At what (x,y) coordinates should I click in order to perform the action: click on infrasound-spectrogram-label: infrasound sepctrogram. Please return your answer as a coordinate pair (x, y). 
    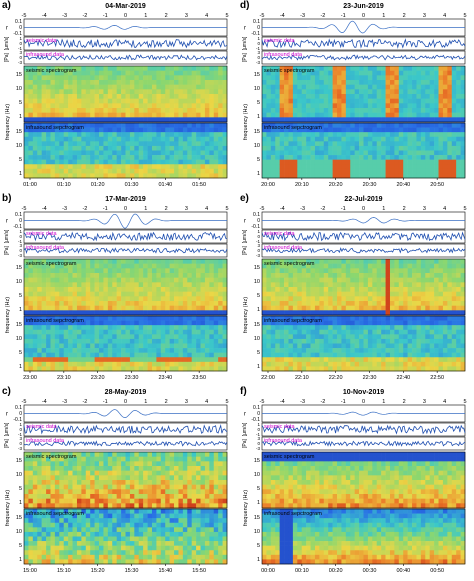
    Looking at the image, I should click on (55, 321).